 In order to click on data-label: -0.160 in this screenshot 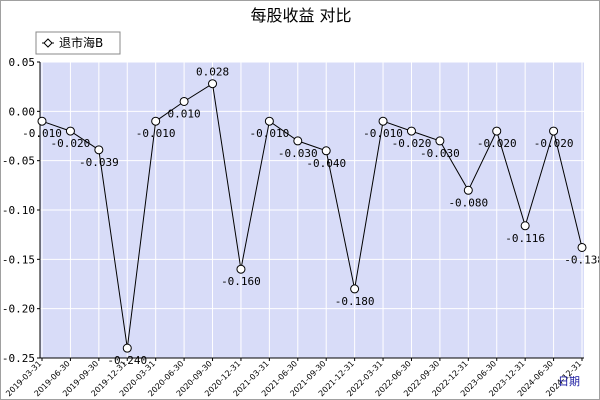, I will do `click(241, 281)`.